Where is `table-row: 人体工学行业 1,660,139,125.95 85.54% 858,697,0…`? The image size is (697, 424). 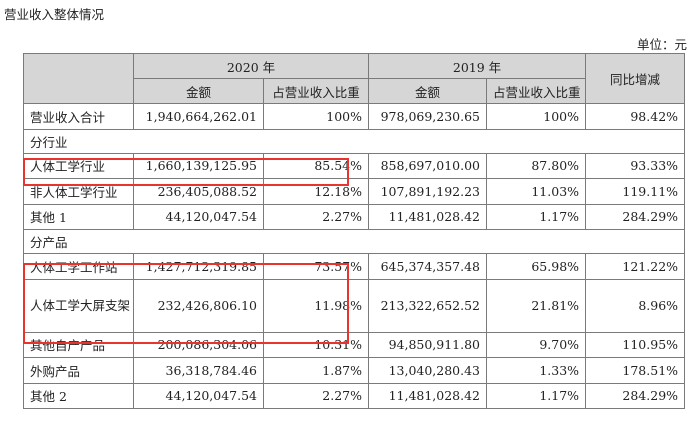
table-row: 人体工学行业 1,660,139,125.95 85.54% 858,697,0… is located at coordinates (354, 165).